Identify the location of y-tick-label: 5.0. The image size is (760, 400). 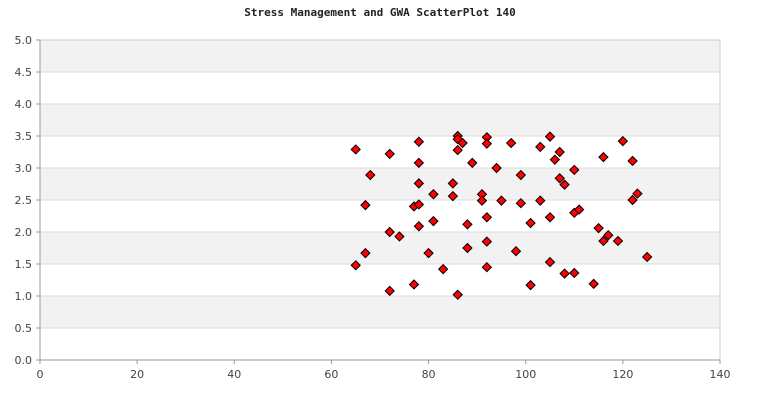
(24, 40).